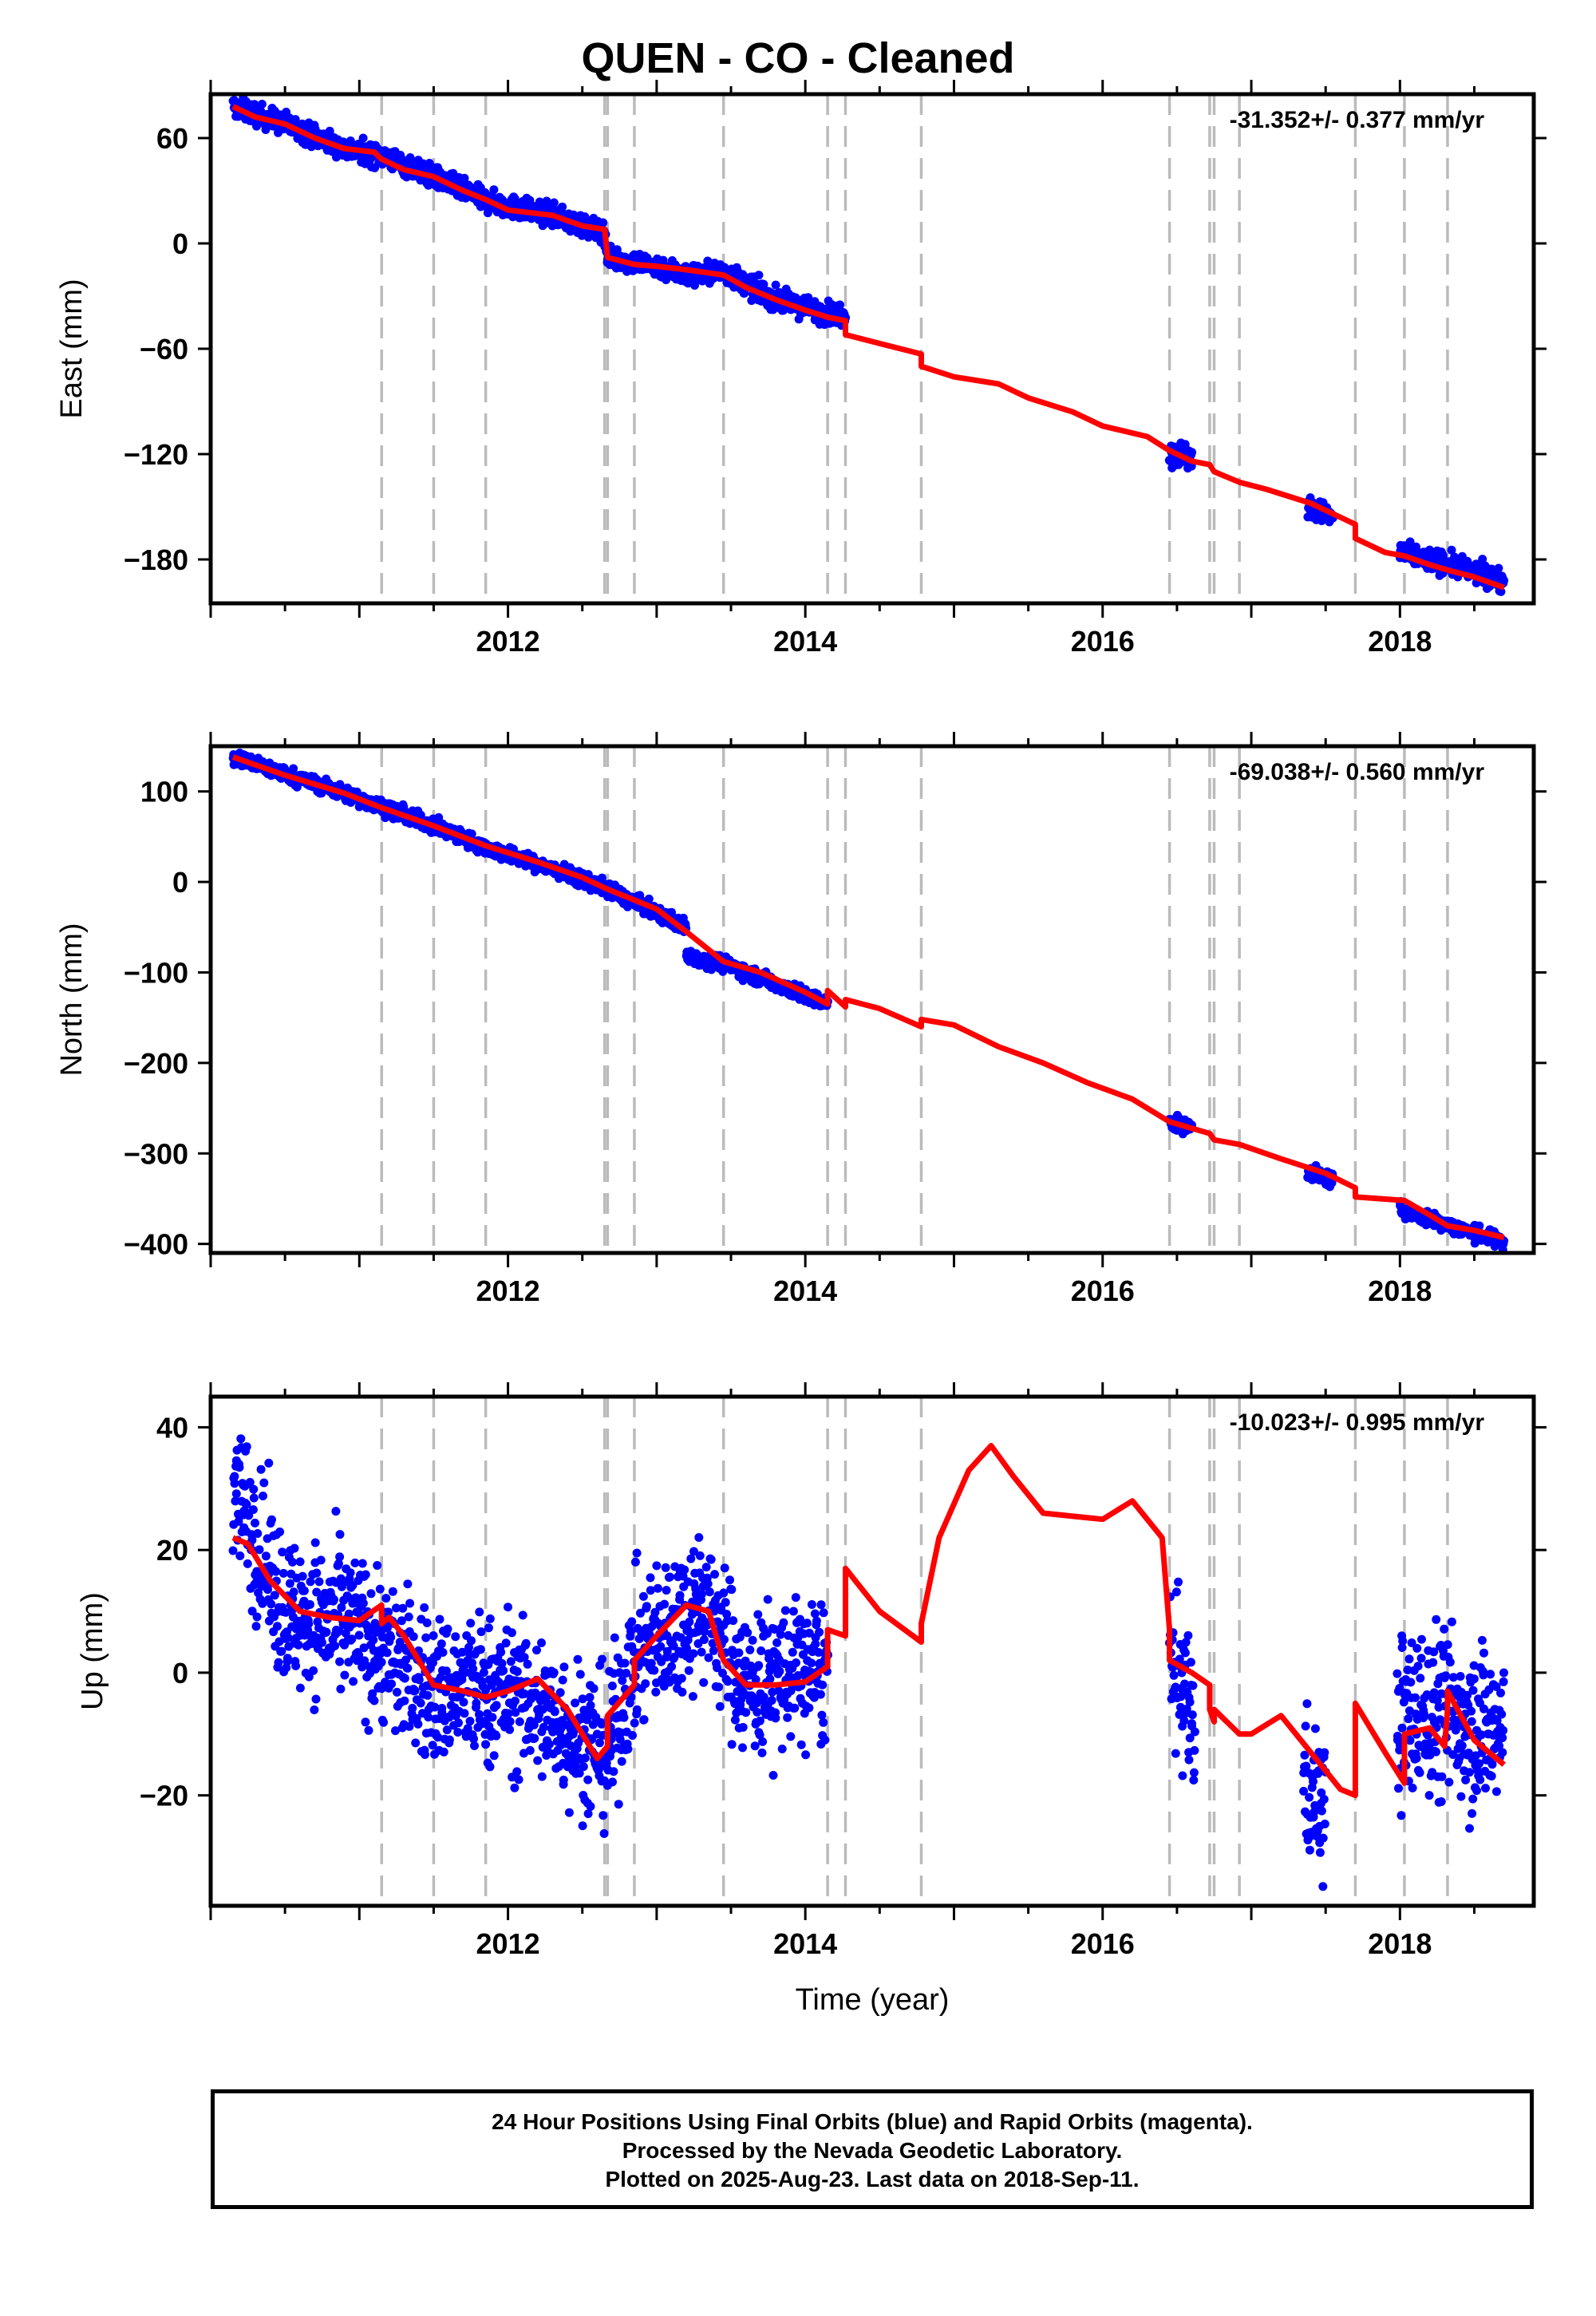 The image size is (1596, 2316). I want to click on north-xtick-label-3: 2018, so click(1400, 1291).